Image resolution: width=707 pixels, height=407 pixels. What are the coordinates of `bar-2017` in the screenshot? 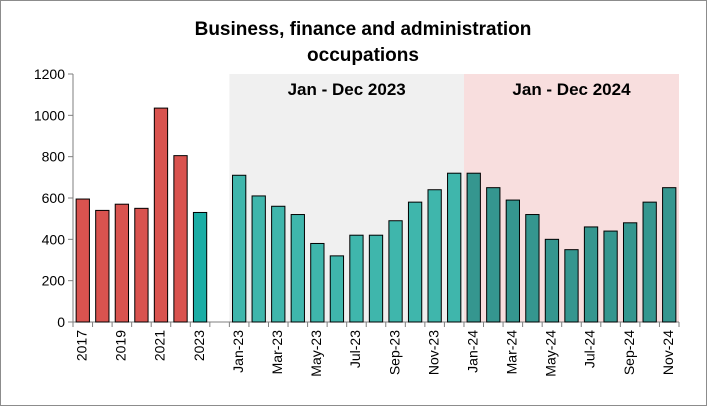 It's located at (82, 260).